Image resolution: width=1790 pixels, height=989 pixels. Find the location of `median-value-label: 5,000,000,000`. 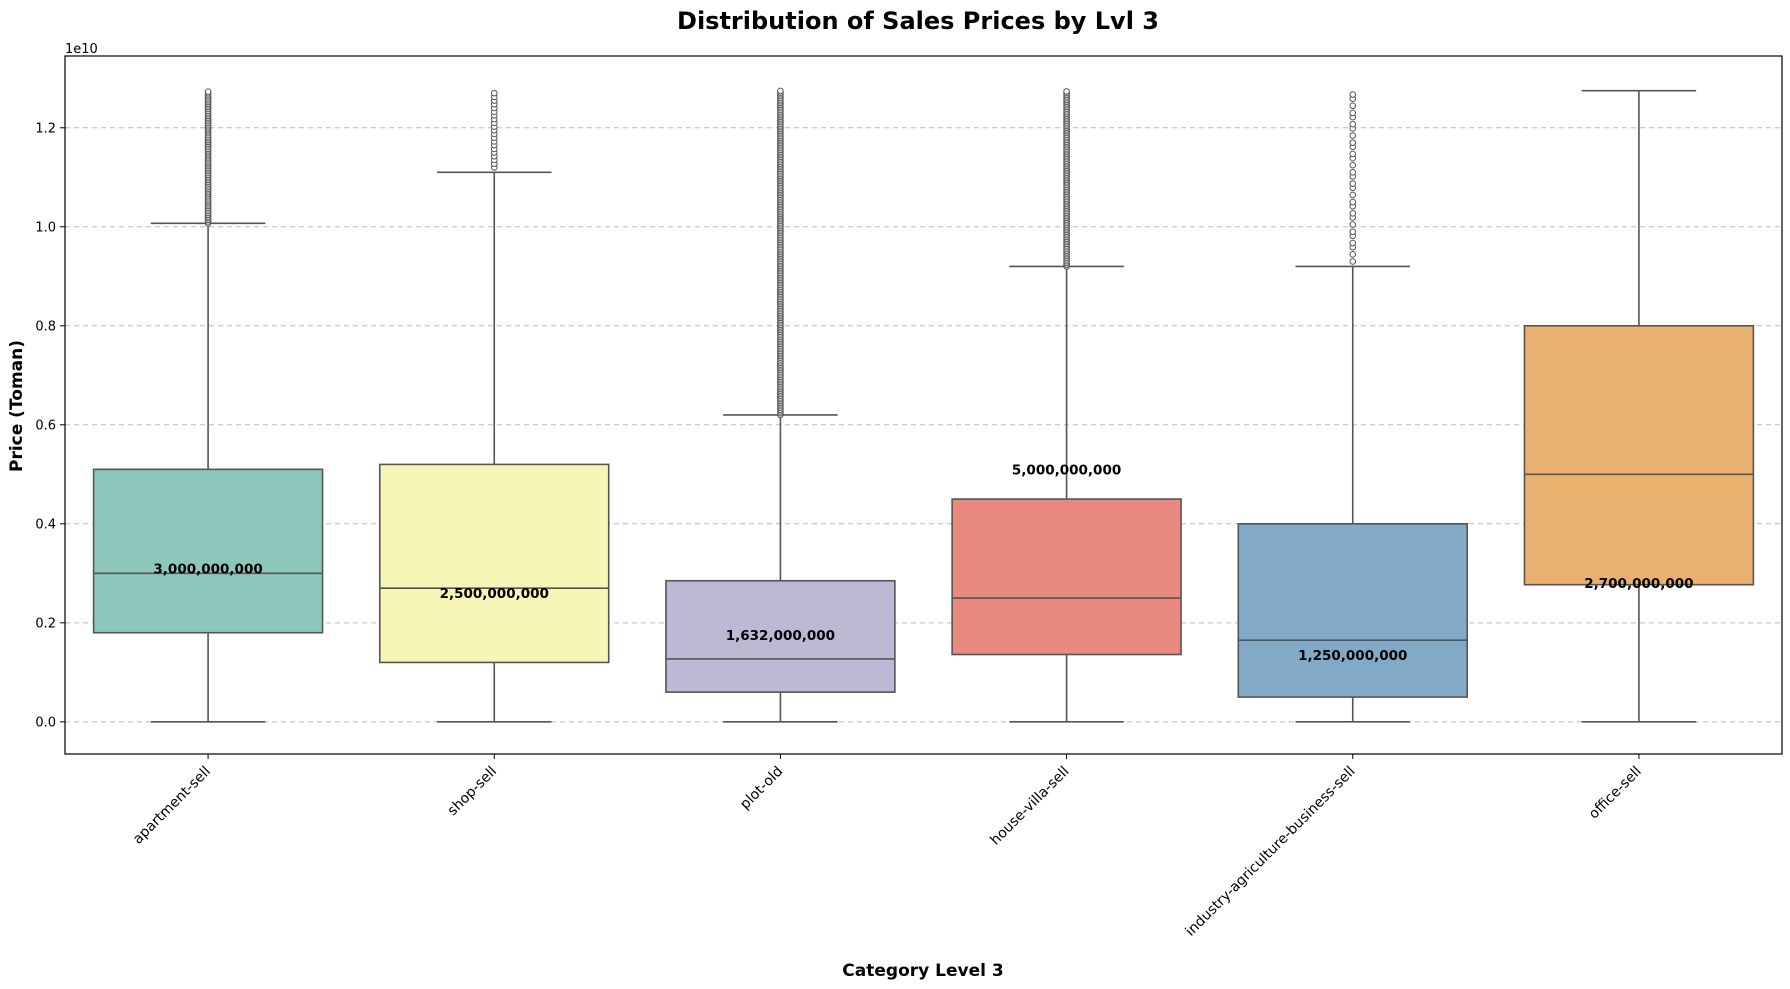

median-value-label: 5,000,000,000 is located at coordinates (1066, 470).